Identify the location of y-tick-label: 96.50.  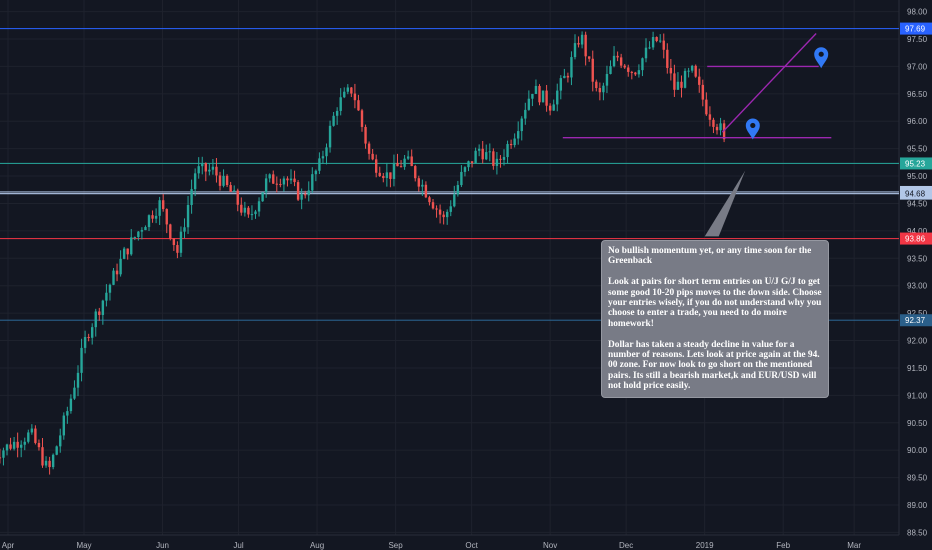
(917, 94).